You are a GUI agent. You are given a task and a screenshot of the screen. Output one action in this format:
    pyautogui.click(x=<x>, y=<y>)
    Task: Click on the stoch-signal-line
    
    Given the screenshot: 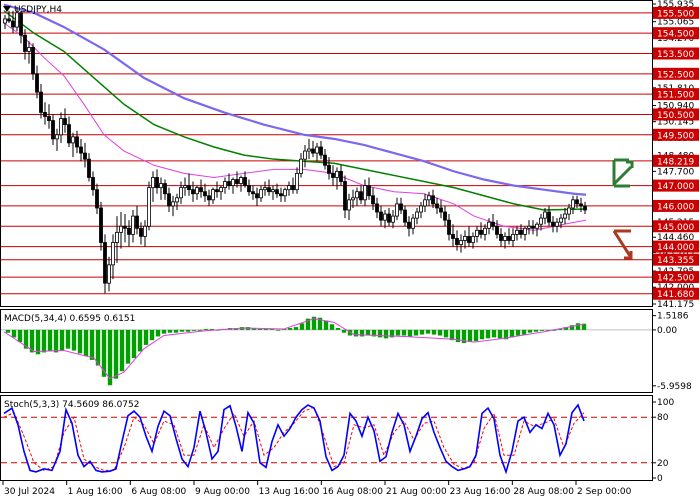 What is the action you would take?
    pyautogui.click(x=294, y=438)
    